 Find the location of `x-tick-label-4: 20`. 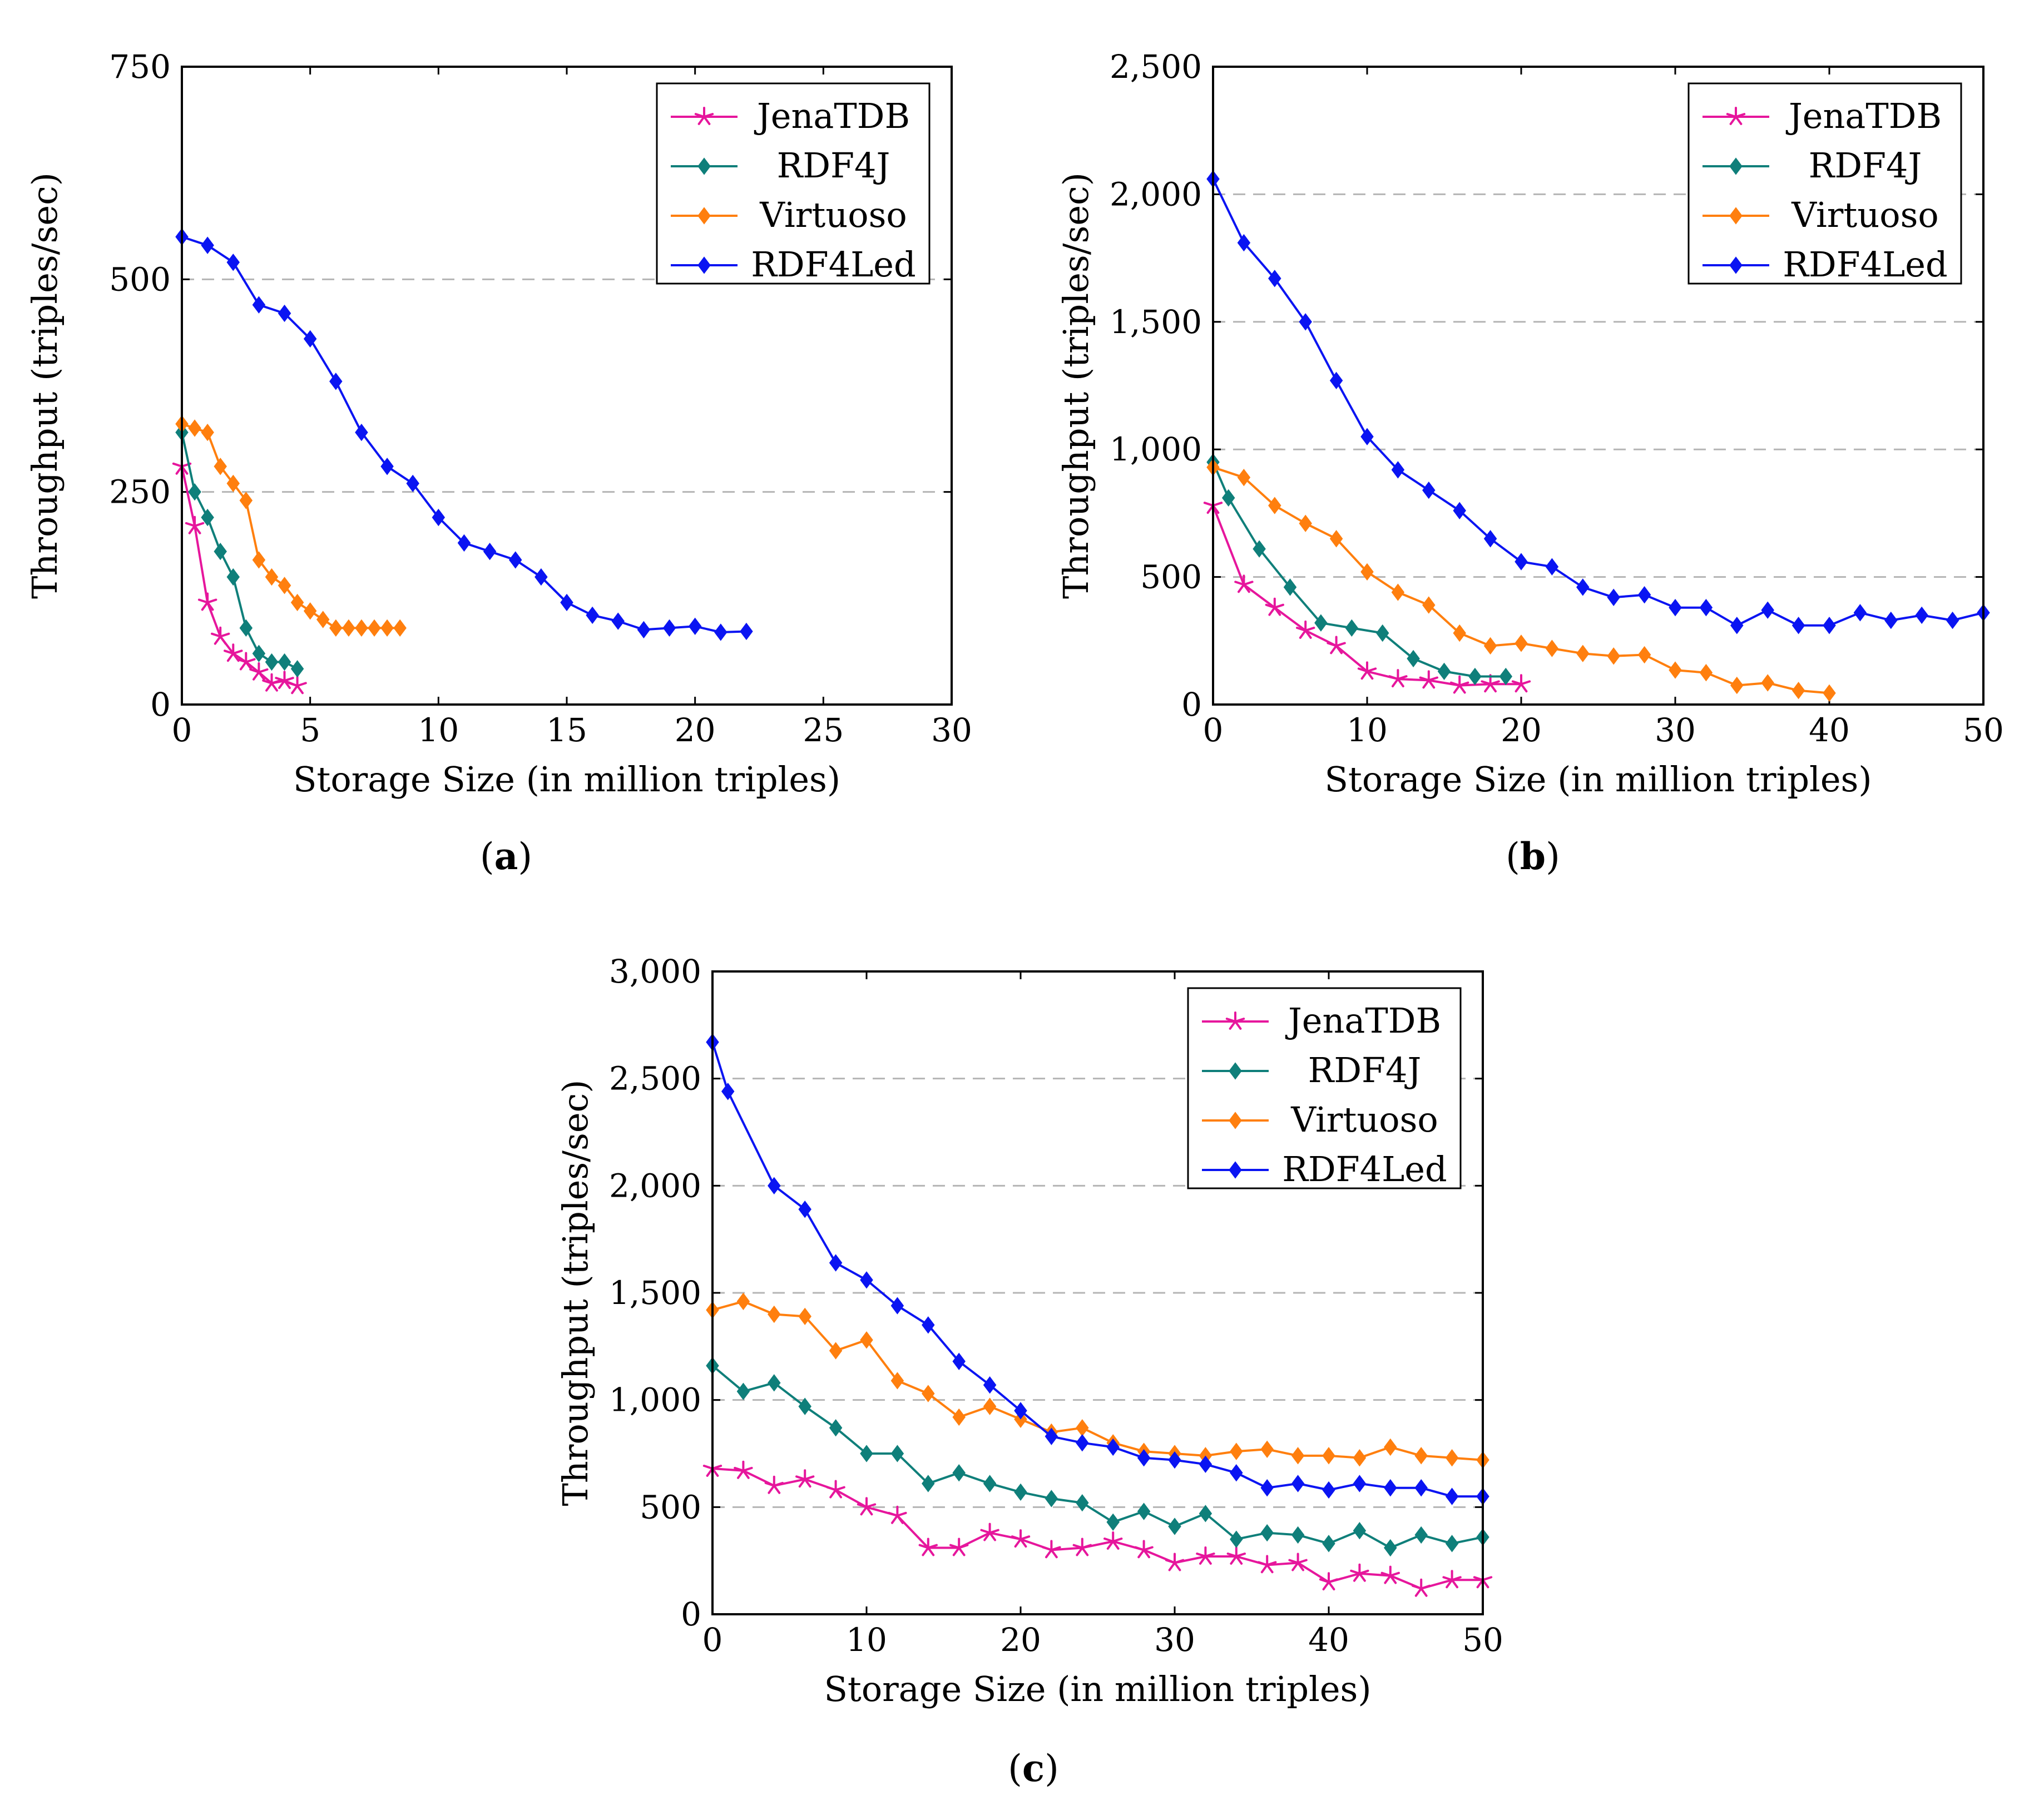

x-tick-label-4: 20 is located at coordinates (696, 730).